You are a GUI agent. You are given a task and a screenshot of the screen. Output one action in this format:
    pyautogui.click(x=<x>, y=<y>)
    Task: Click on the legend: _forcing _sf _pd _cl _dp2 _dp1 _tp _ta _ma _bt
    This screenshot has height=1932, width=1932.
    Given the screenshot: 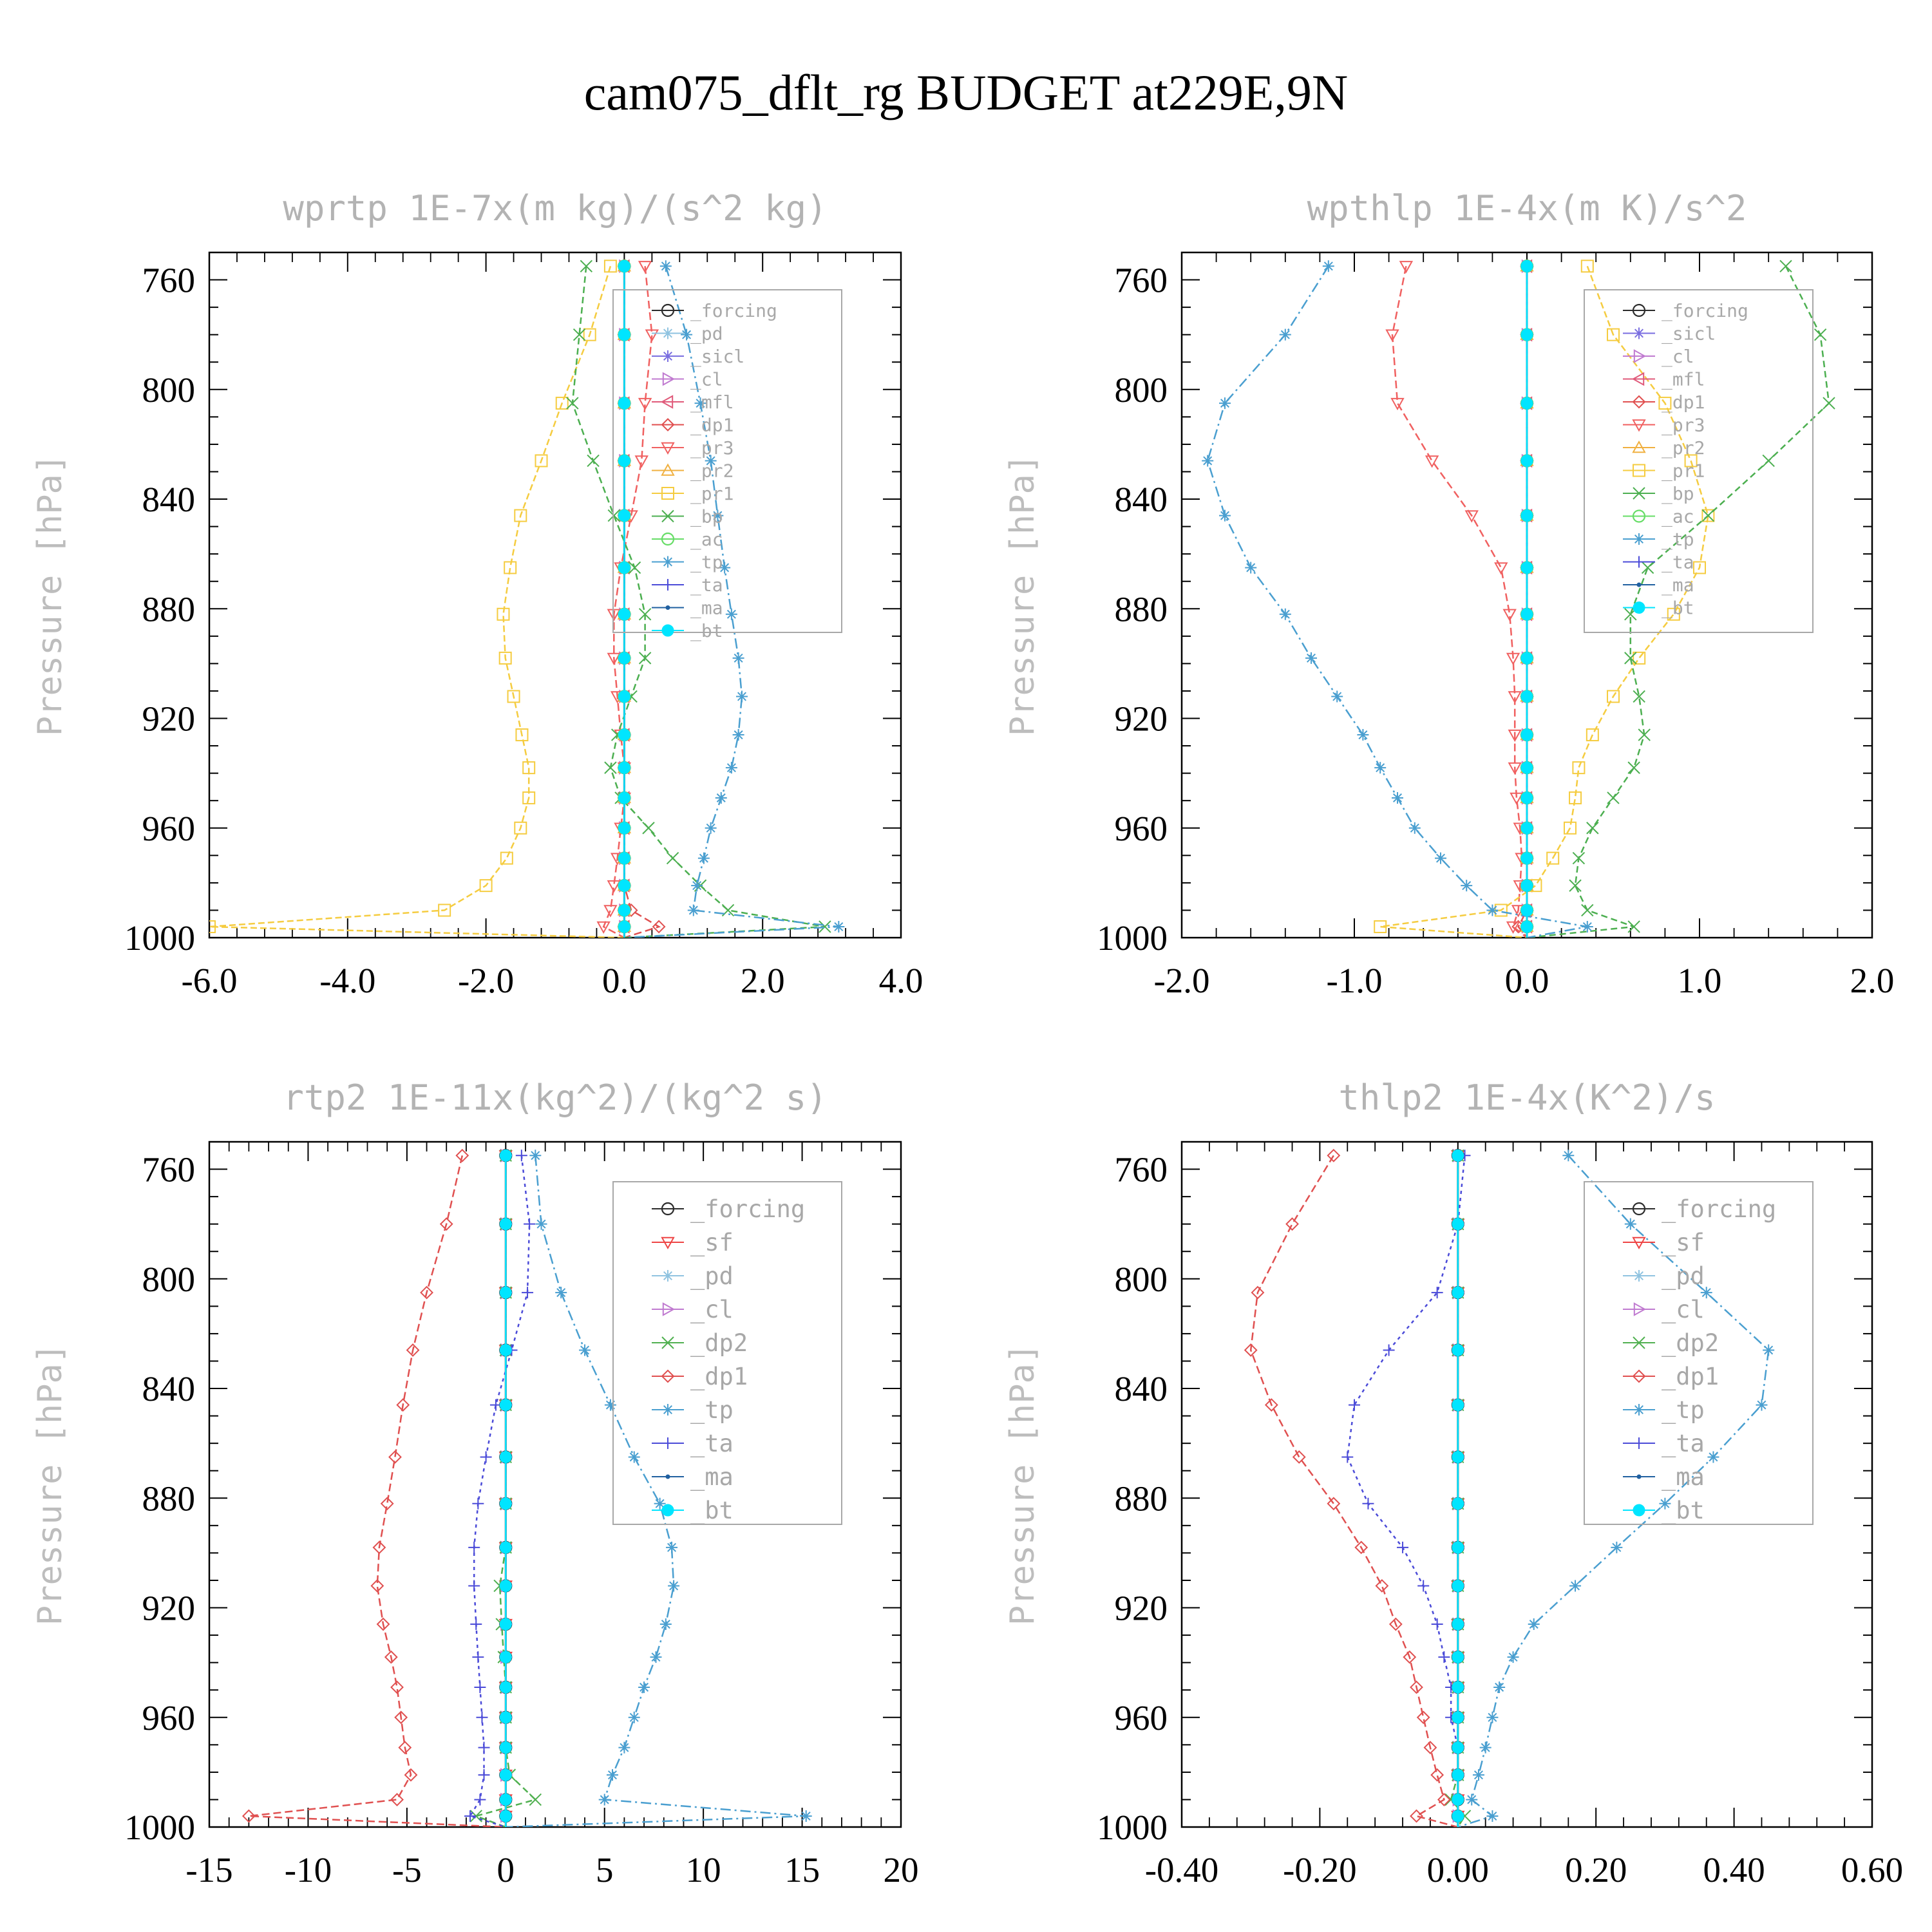 What is the action you would take?
    pyautogui.click(x=1699, y=1353)
    